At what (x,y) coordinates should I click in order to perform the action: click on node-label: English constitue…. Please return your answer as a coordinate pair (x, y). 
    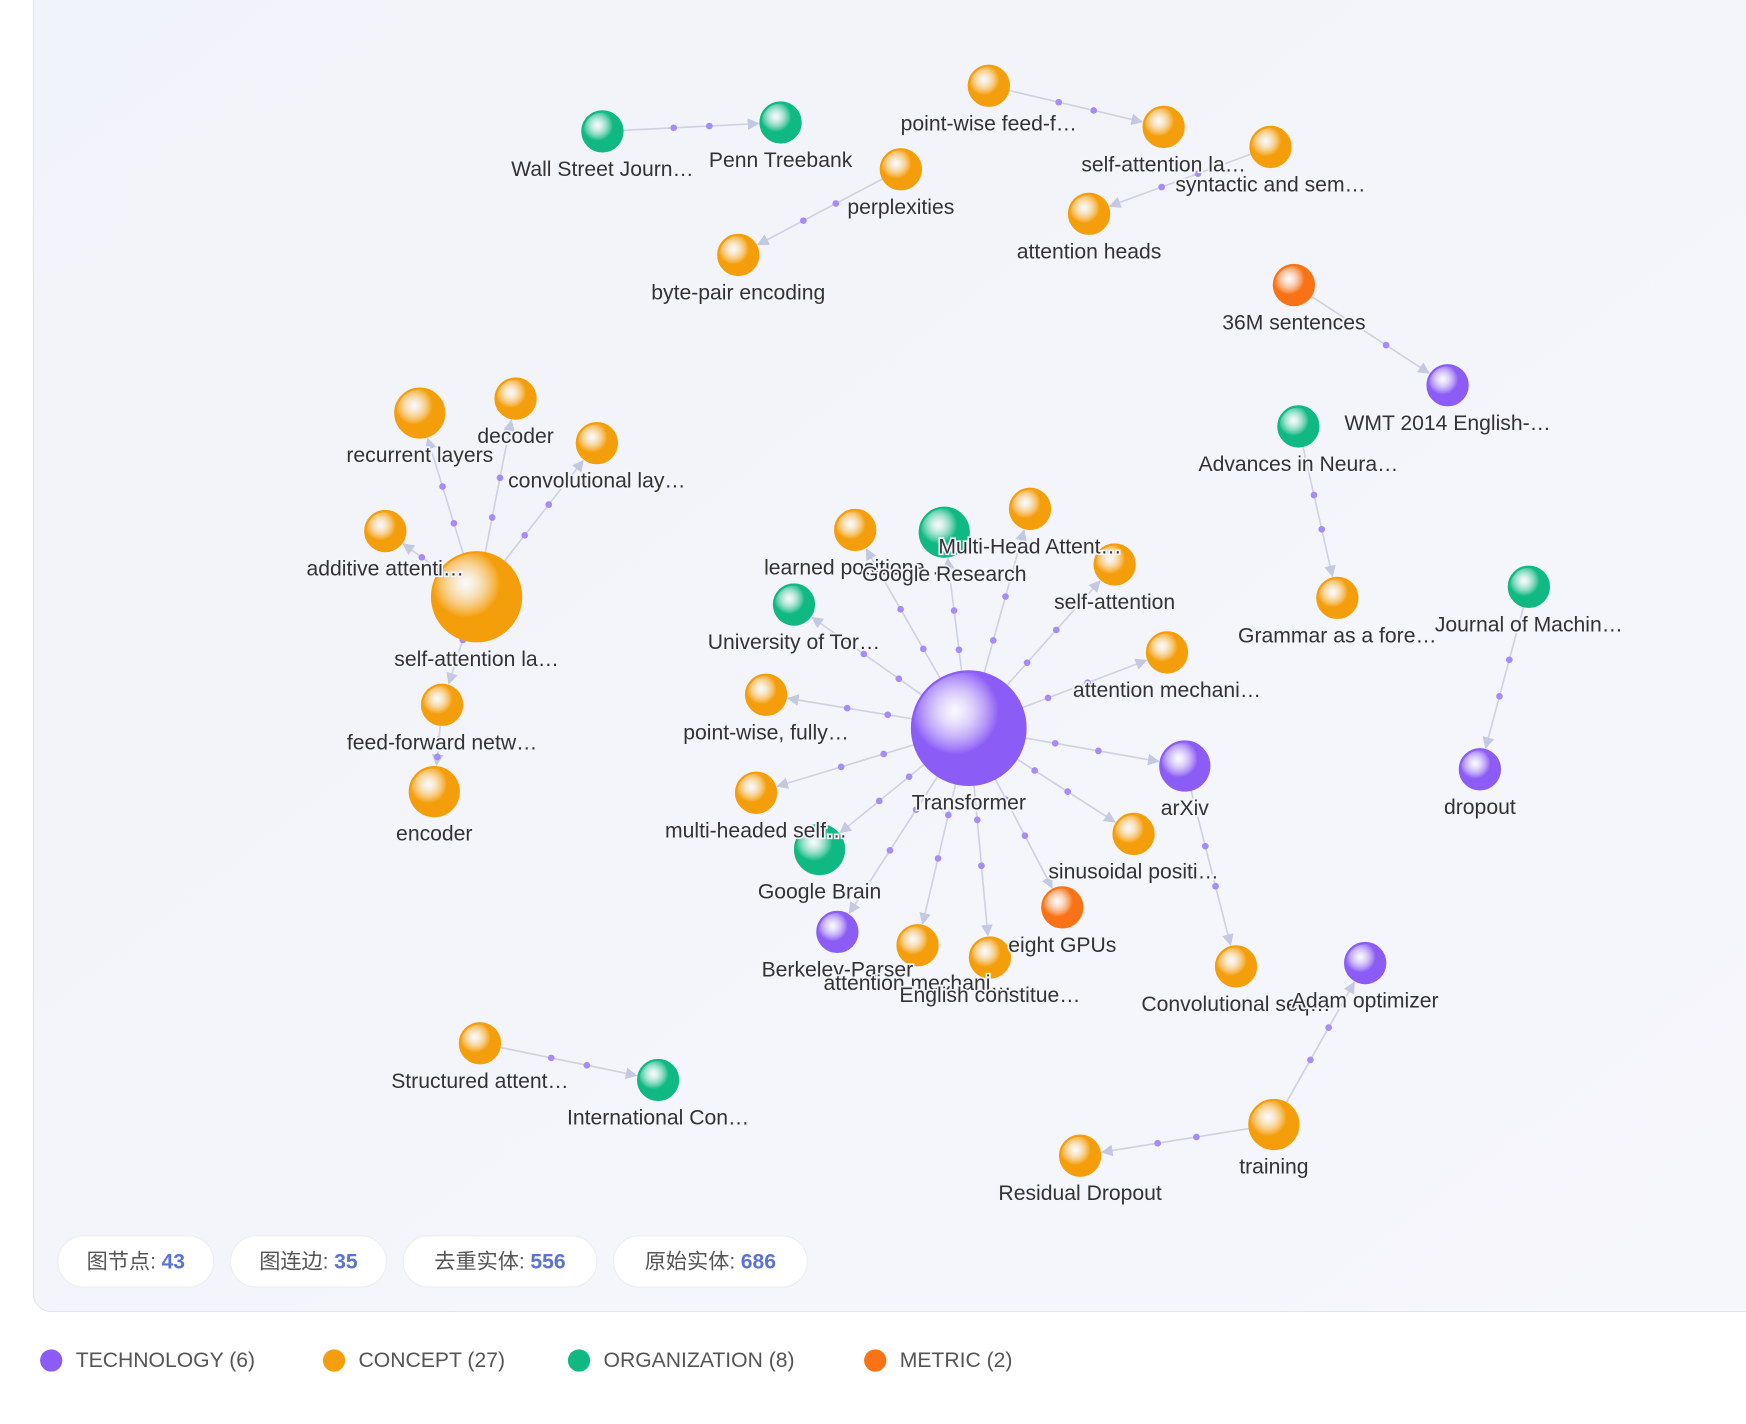
    Looking at the image, I should click on (989, 995).